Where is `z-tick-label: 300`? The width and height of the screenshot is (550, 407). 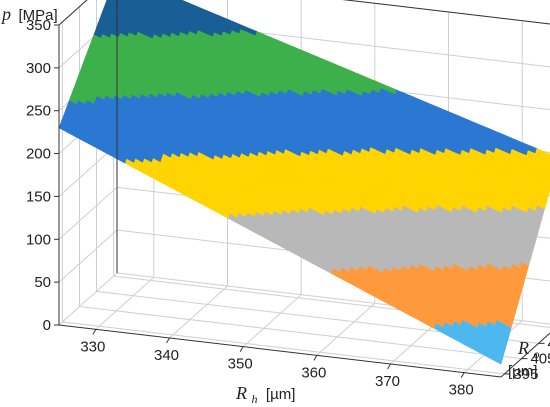 z-tick-label: 300 is located at coordinates (38, 68).